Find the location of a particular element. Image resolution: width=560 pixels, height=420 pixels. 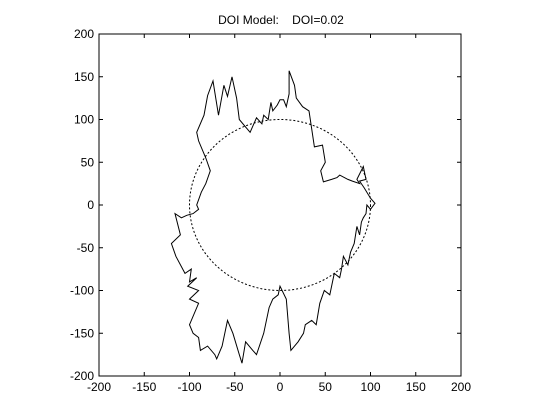

y-tick-label: 100 is located at coordinates (84, 120).